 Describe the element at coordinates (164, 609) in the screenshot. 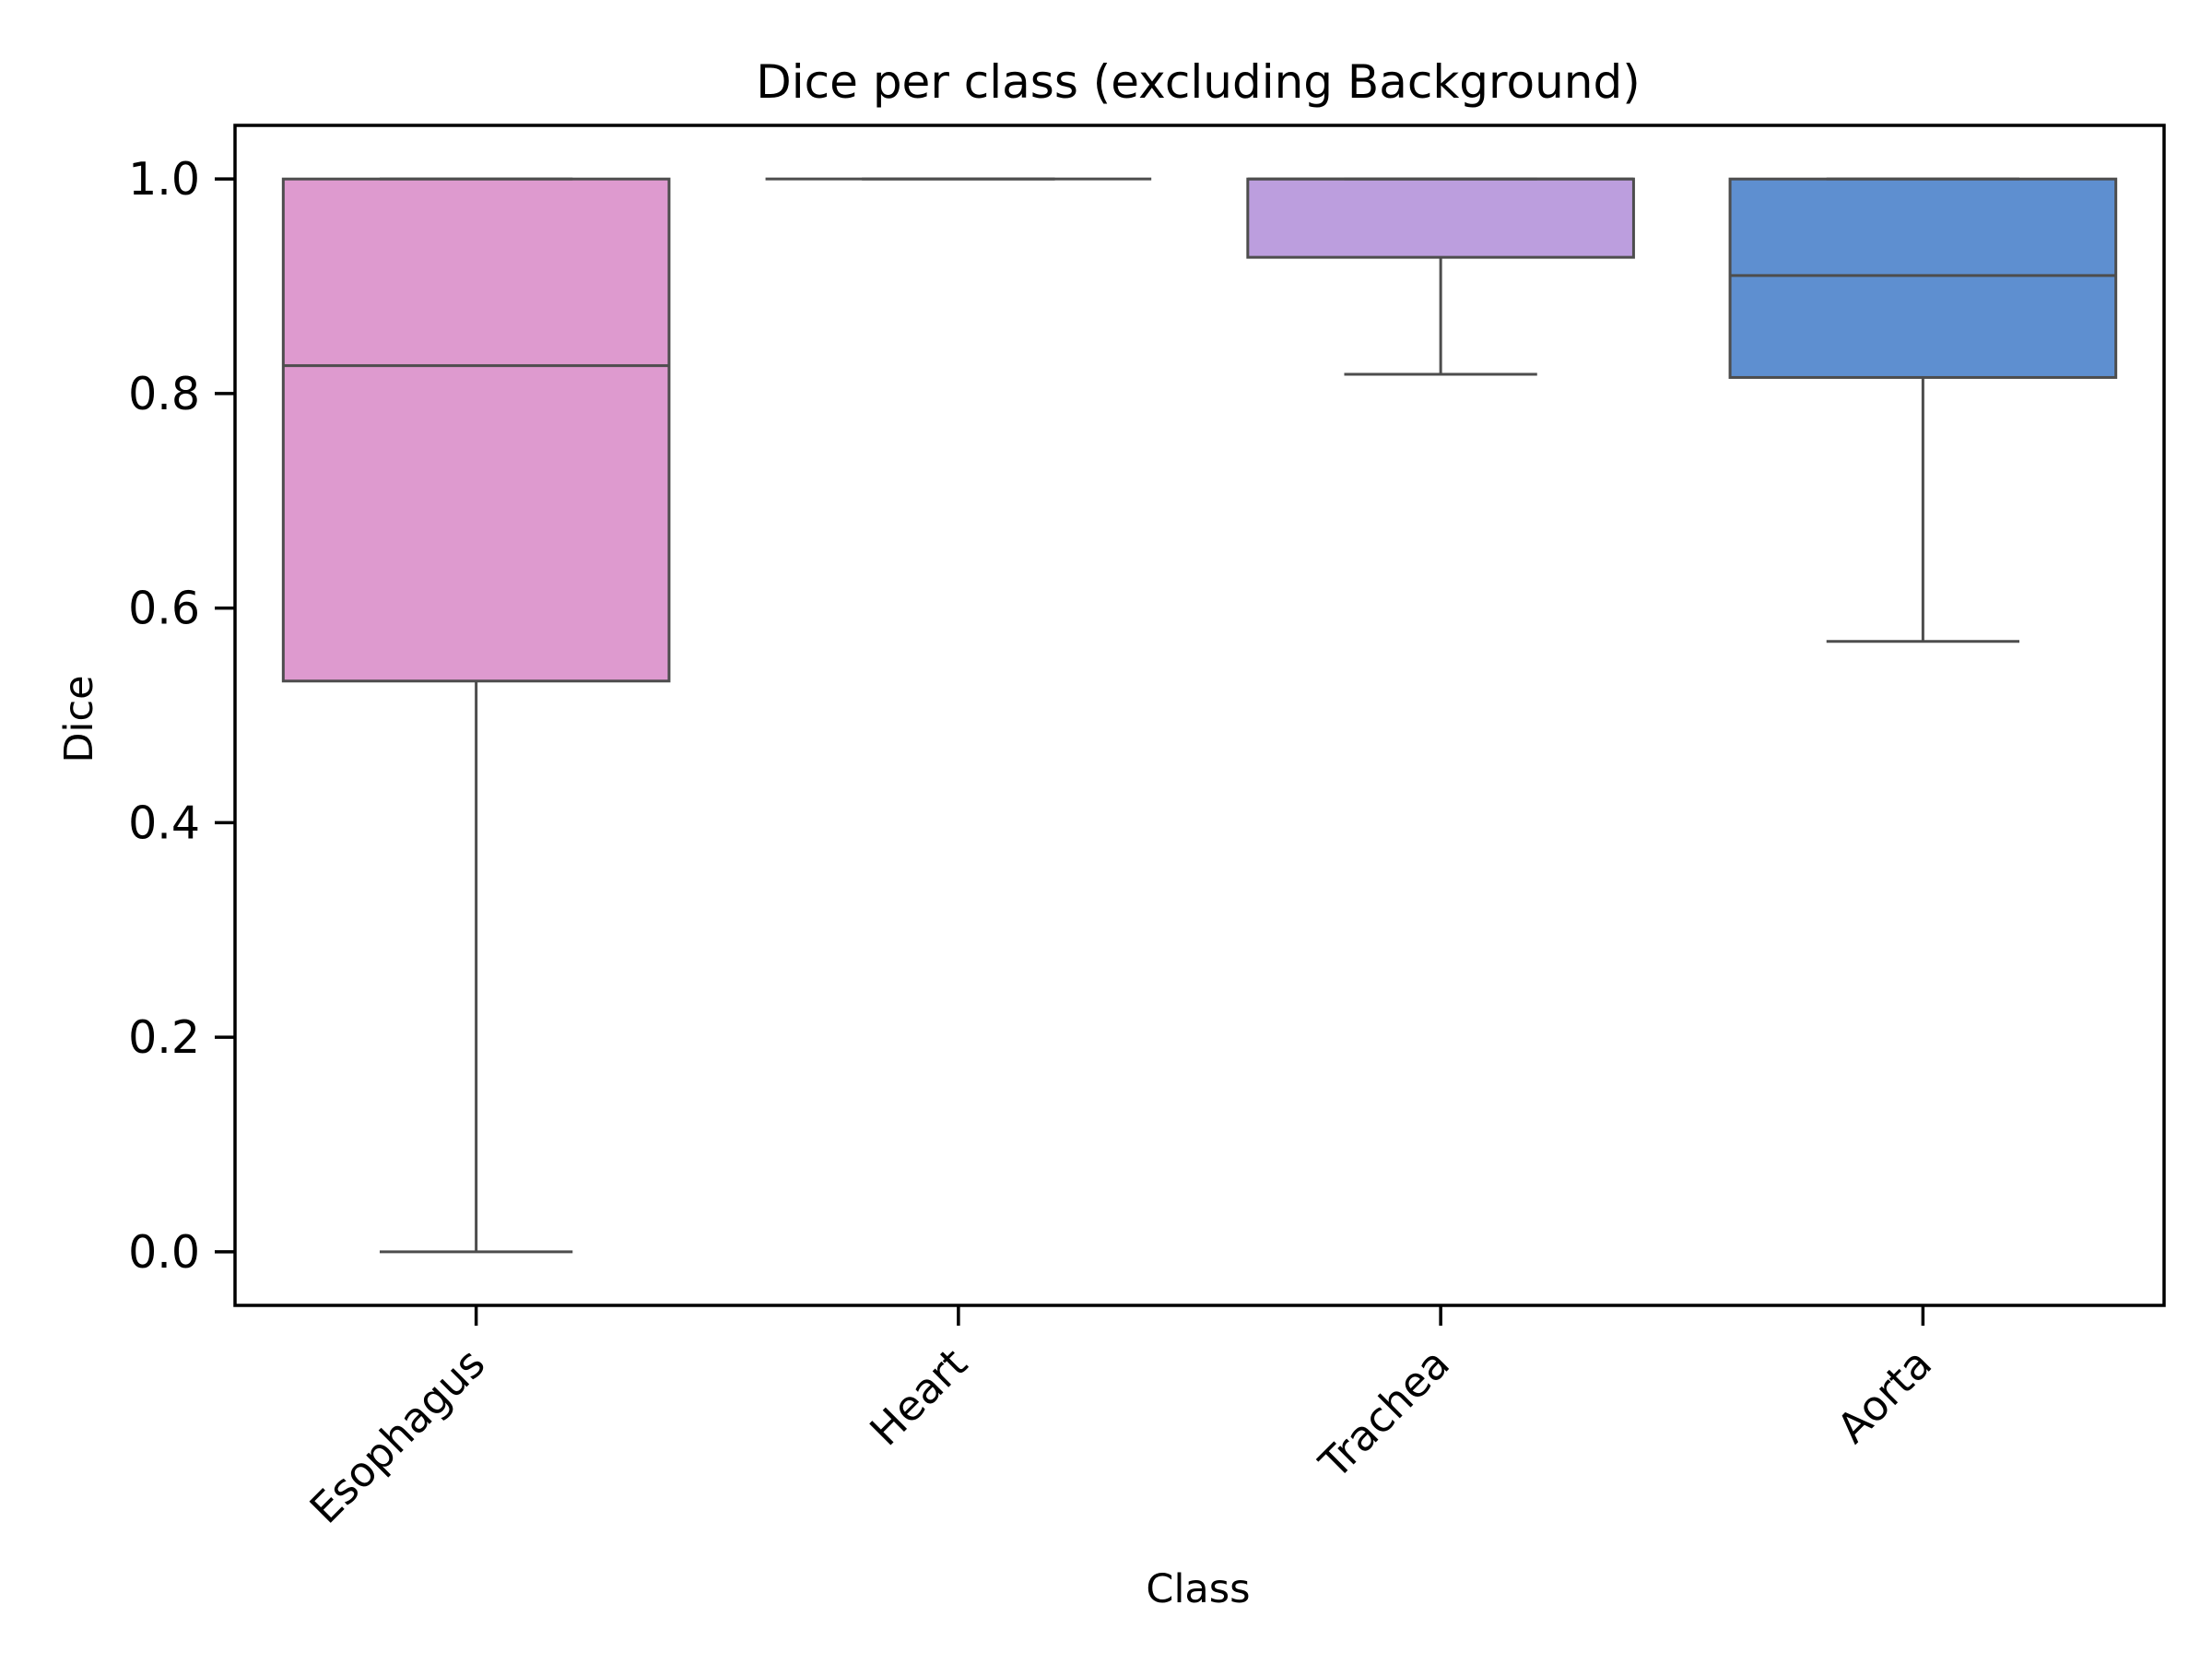

I see `y-tick-label: 0.6` at that location.